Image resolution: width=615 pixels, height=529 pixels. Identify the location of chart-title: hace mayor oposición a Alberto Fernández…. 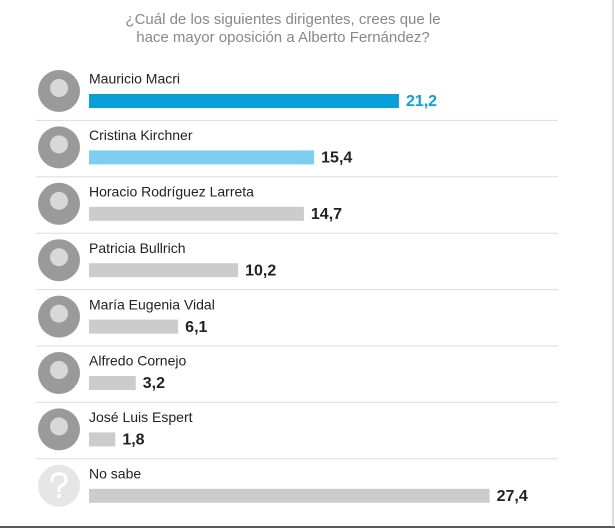
(283, 37).